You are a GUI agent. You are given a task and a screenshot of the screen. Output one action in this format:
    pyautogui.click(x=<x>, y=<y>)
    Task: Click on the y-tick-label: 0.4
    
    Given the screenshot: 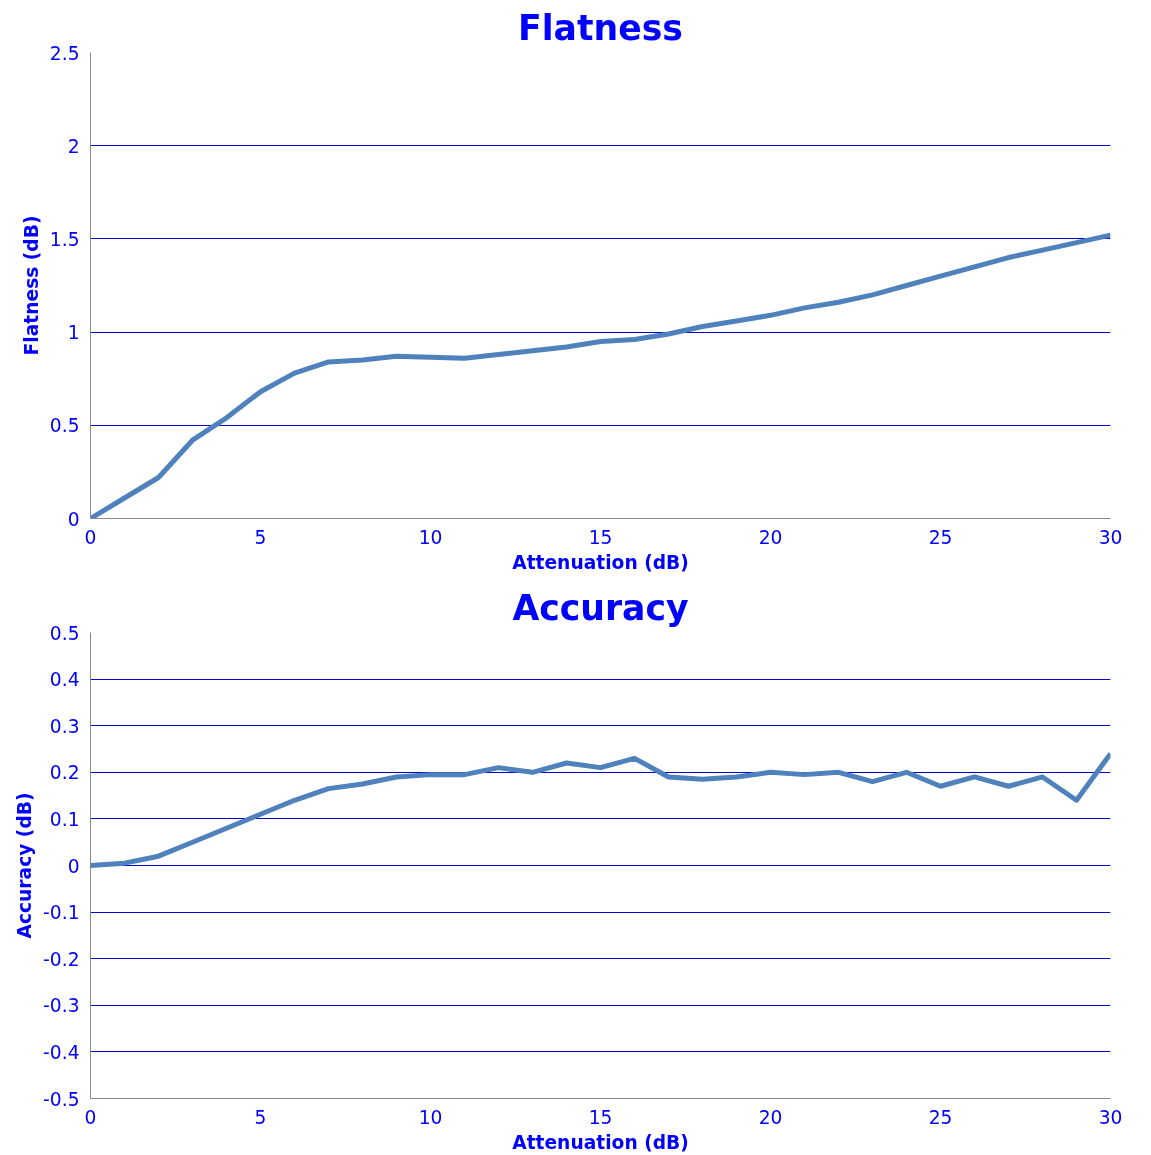 What is the action you would take?
    pyautogui.click(x=64, y=680)
    